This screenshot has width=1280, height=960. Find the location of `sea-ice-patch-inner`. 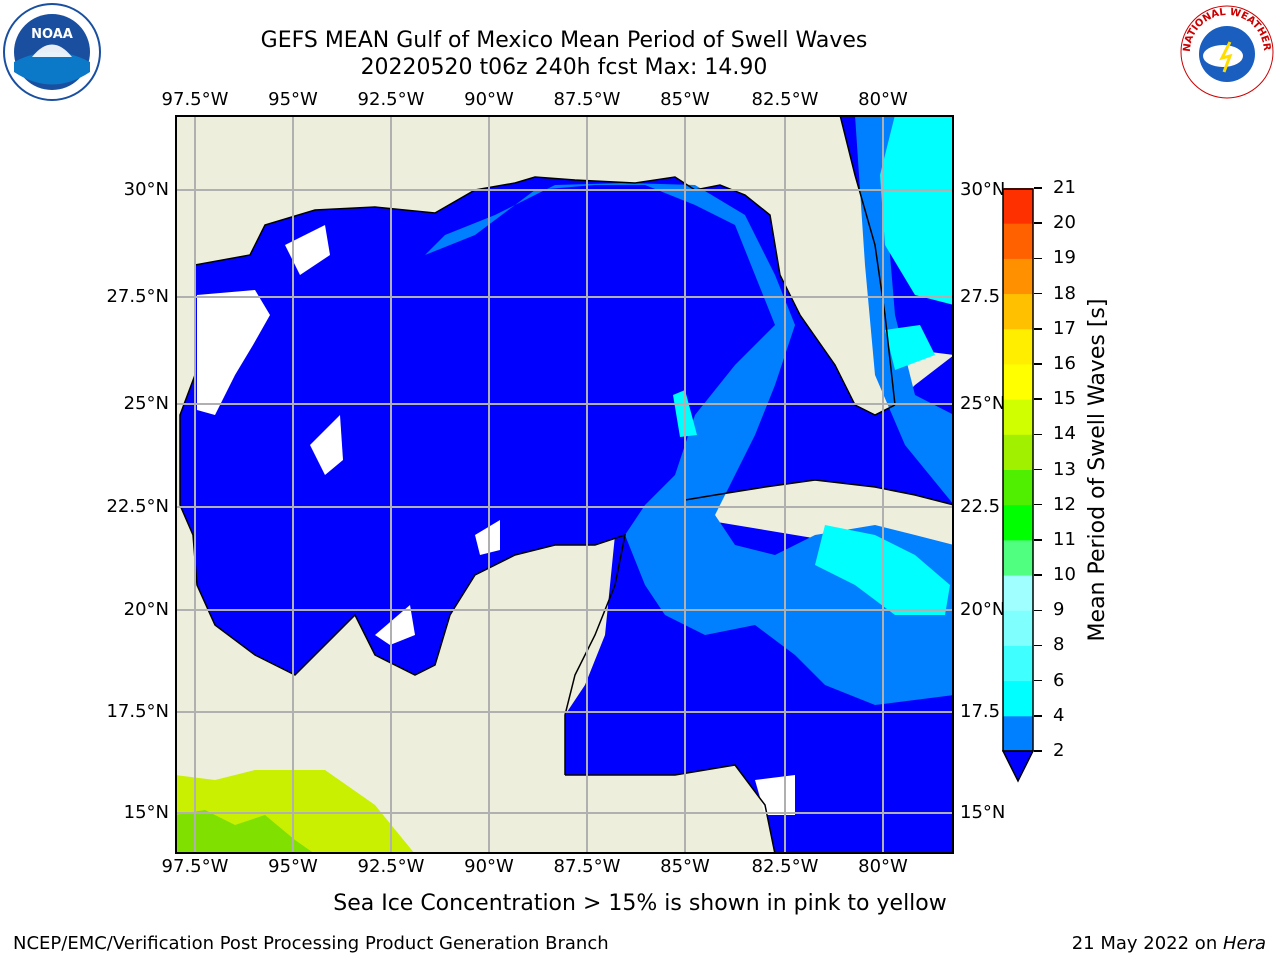

sea-ice-patch-inner is located at coordinates (245, 832).